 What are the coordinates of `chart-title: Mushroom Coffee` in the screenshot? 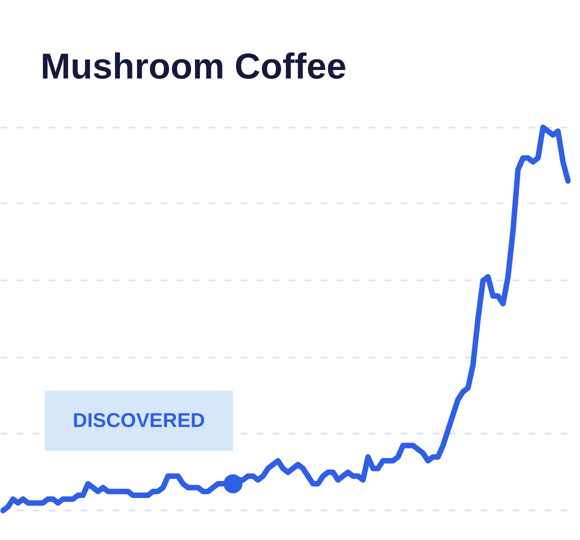 It's located at (193, 66).